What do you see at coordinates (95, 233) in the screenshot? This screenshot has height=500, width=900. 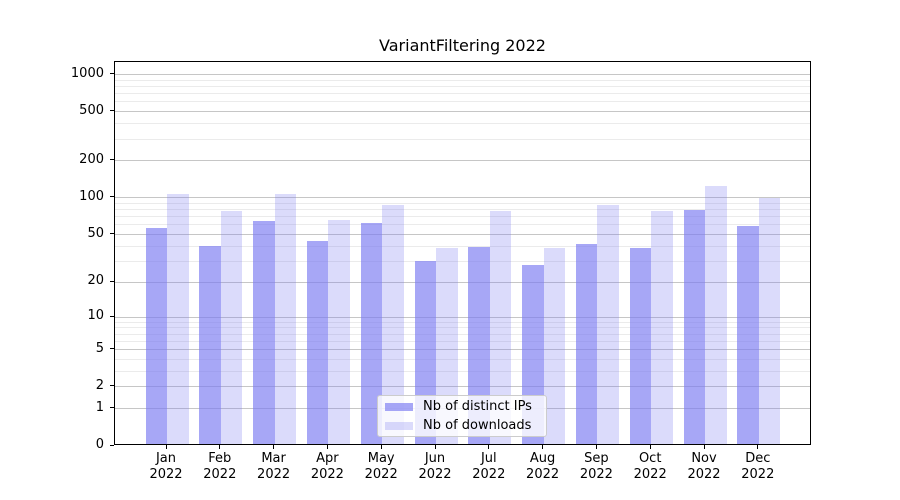 I see `y-tick-label-50: 50` at bounding box center [95, 233].